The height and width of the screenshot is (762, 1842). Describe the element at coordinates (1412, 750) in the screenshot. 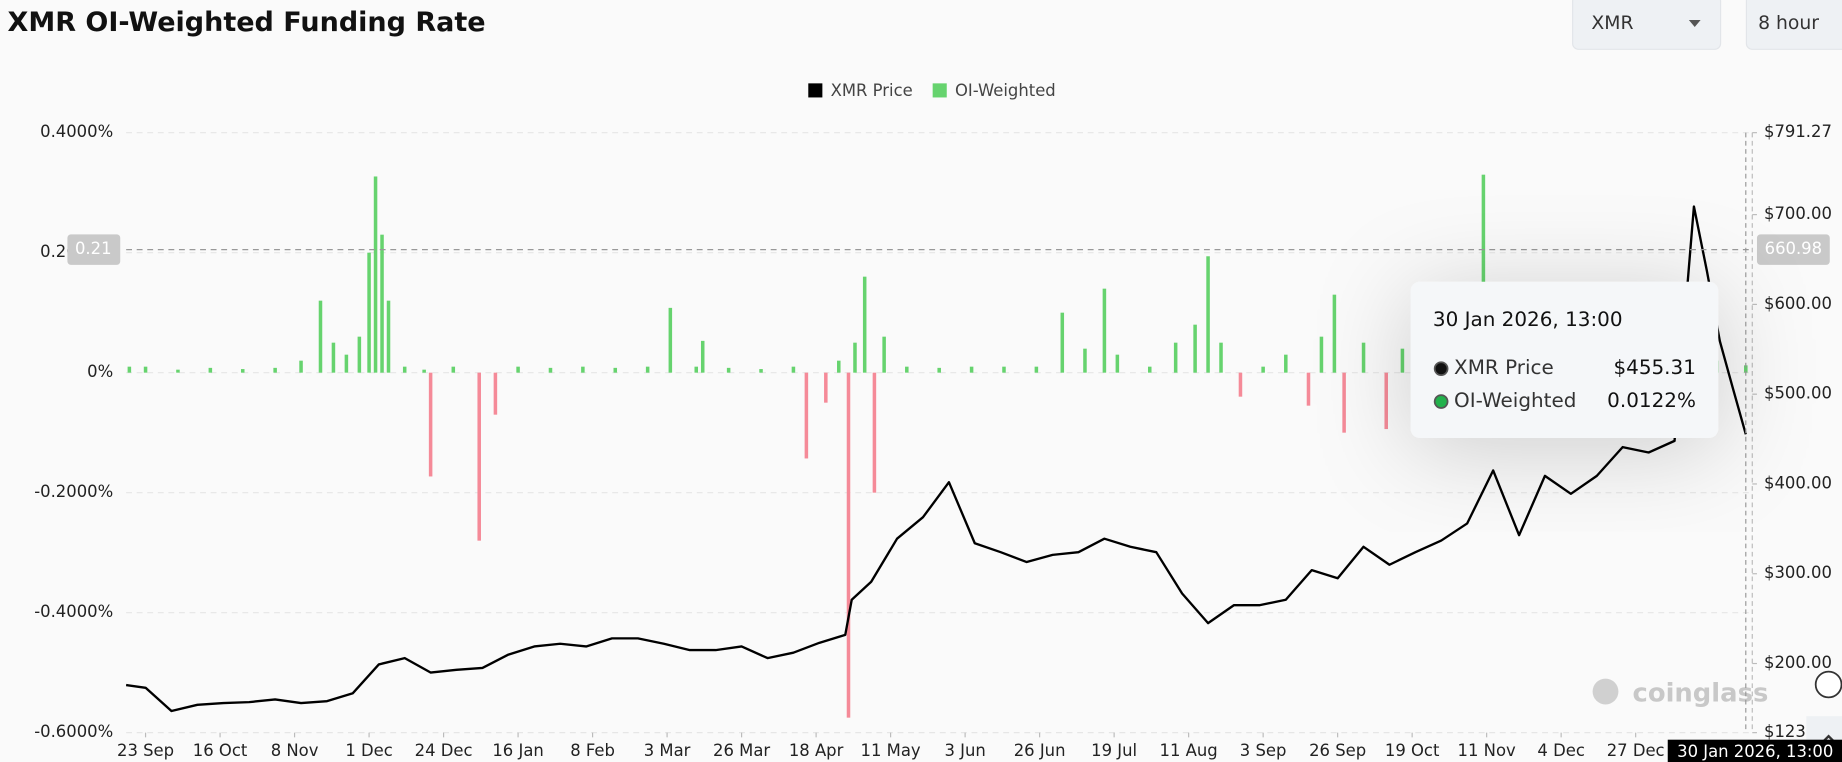

I see `x-tick-label: 19 Oct` at that location.